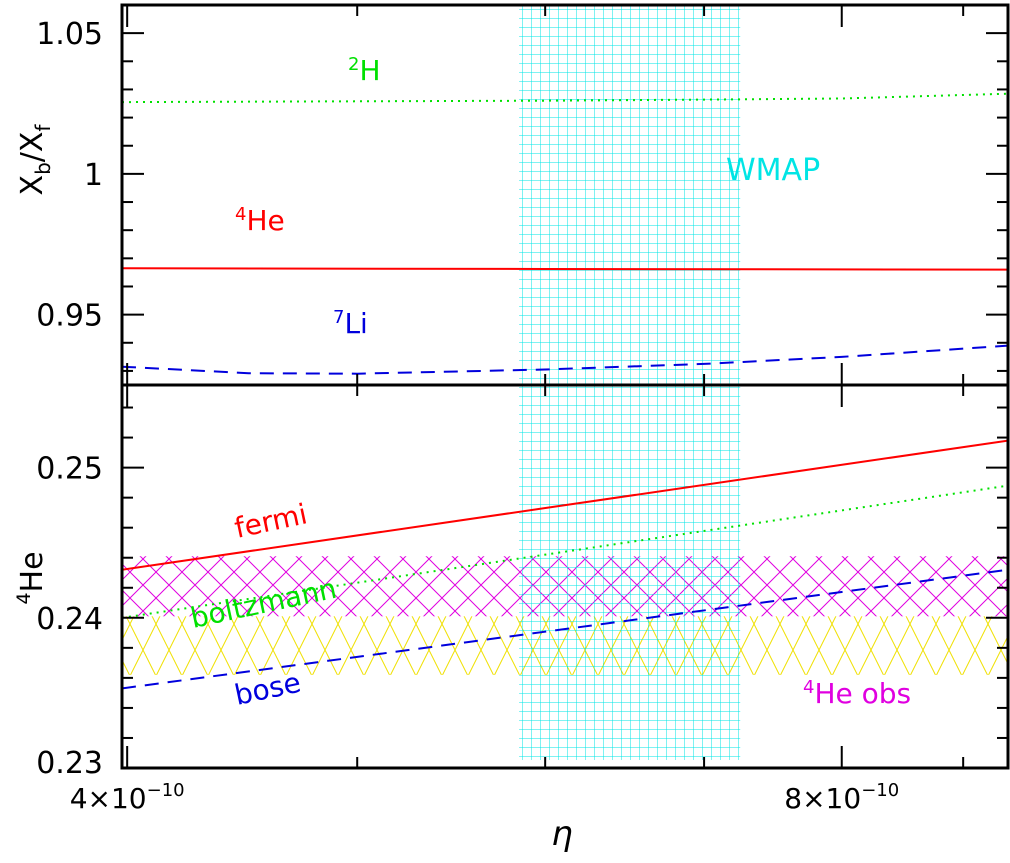 The height and width of the screenshot is (863, 1010). What do you see at coordinates (69, 763) in the screenshot?
I see `y-tick-label: 0.23` at bounding box center [69, 763].